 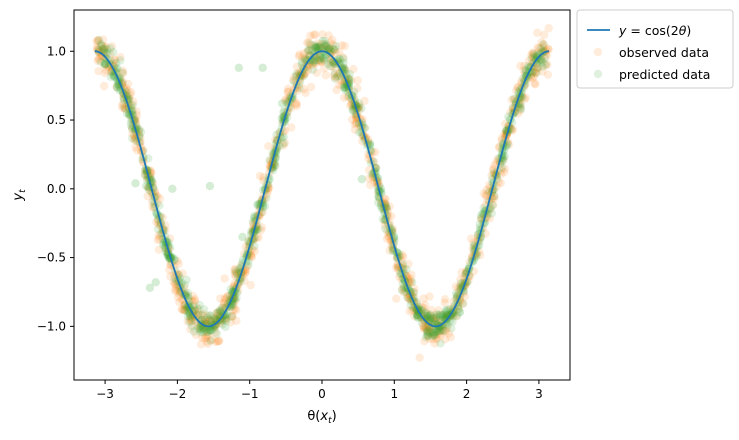 I want to click on x-tick-label: 0, so click(x=322, y=394).